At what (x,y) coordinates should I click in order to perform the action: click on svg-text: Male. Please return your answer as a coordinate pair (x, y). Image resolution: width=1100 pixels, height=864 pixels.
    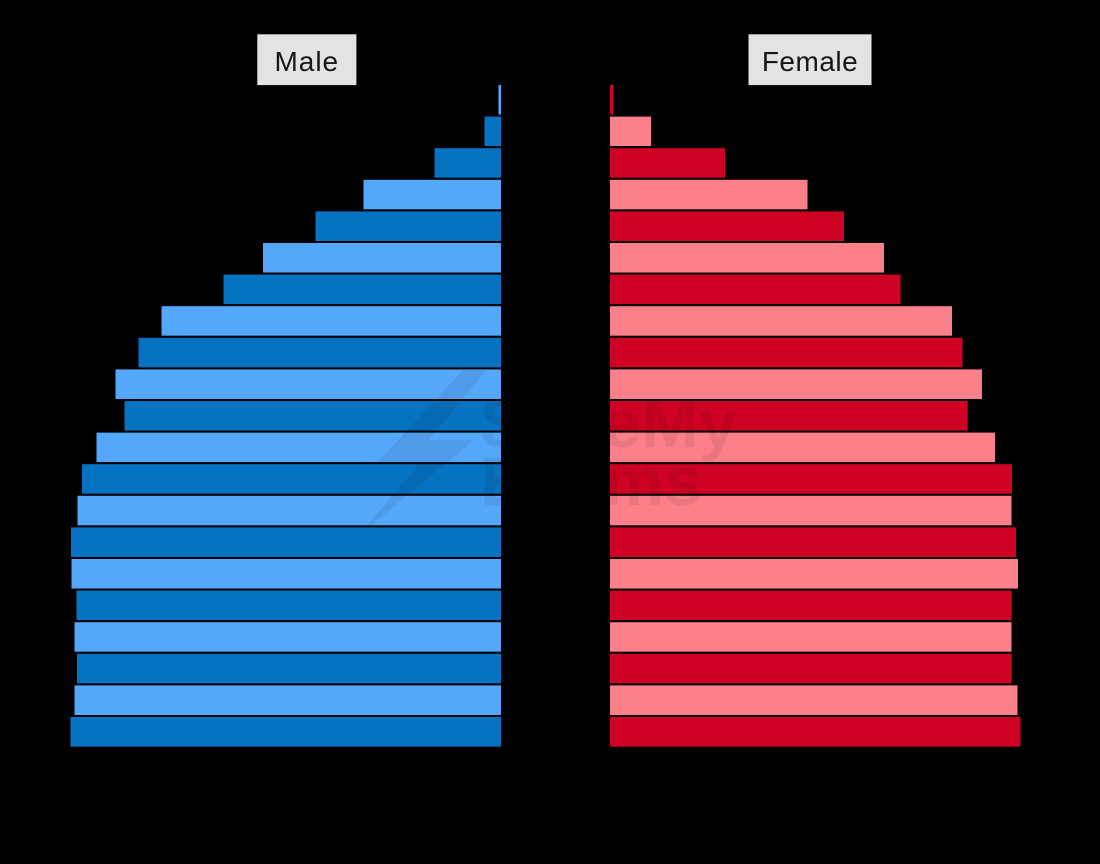
    Looking at the image, I should click on (306, 61).